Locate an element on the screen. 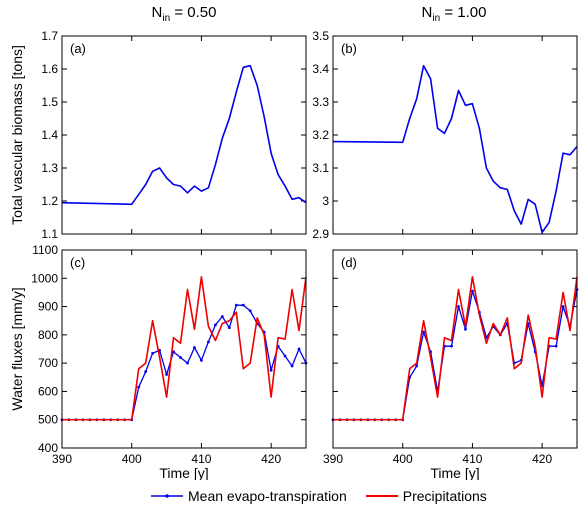  y-tick-label: 400 is located at coordinates (48, 448).